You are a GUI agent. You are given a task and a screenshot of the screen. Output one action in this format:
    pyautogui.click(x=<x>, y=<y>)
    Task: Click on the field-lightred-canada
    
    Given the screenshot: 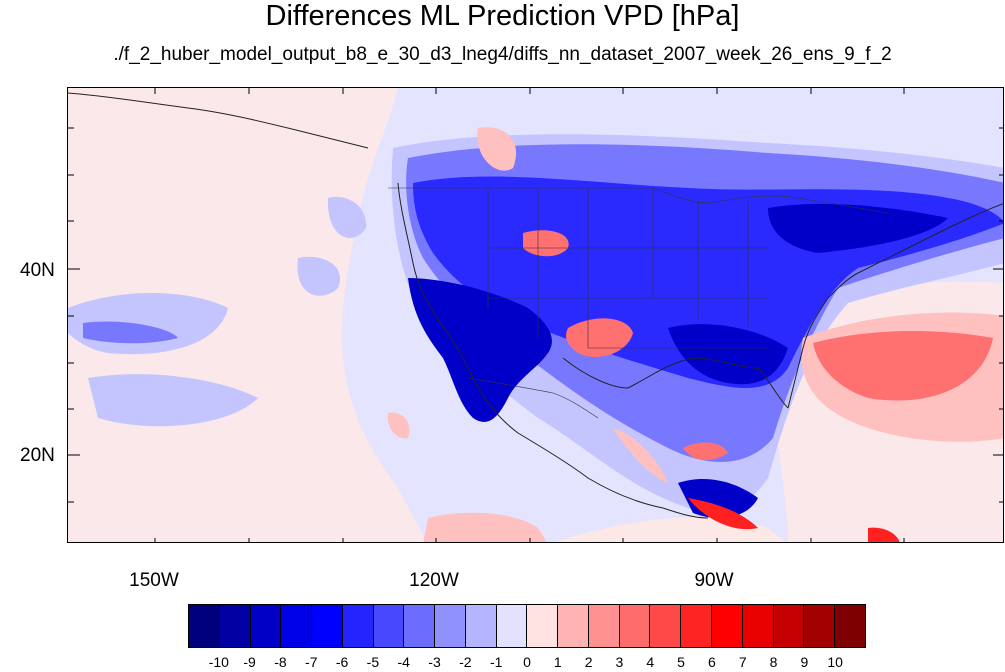 What is the action you would take?
    pyautogui.click(x=497, y=149)
    